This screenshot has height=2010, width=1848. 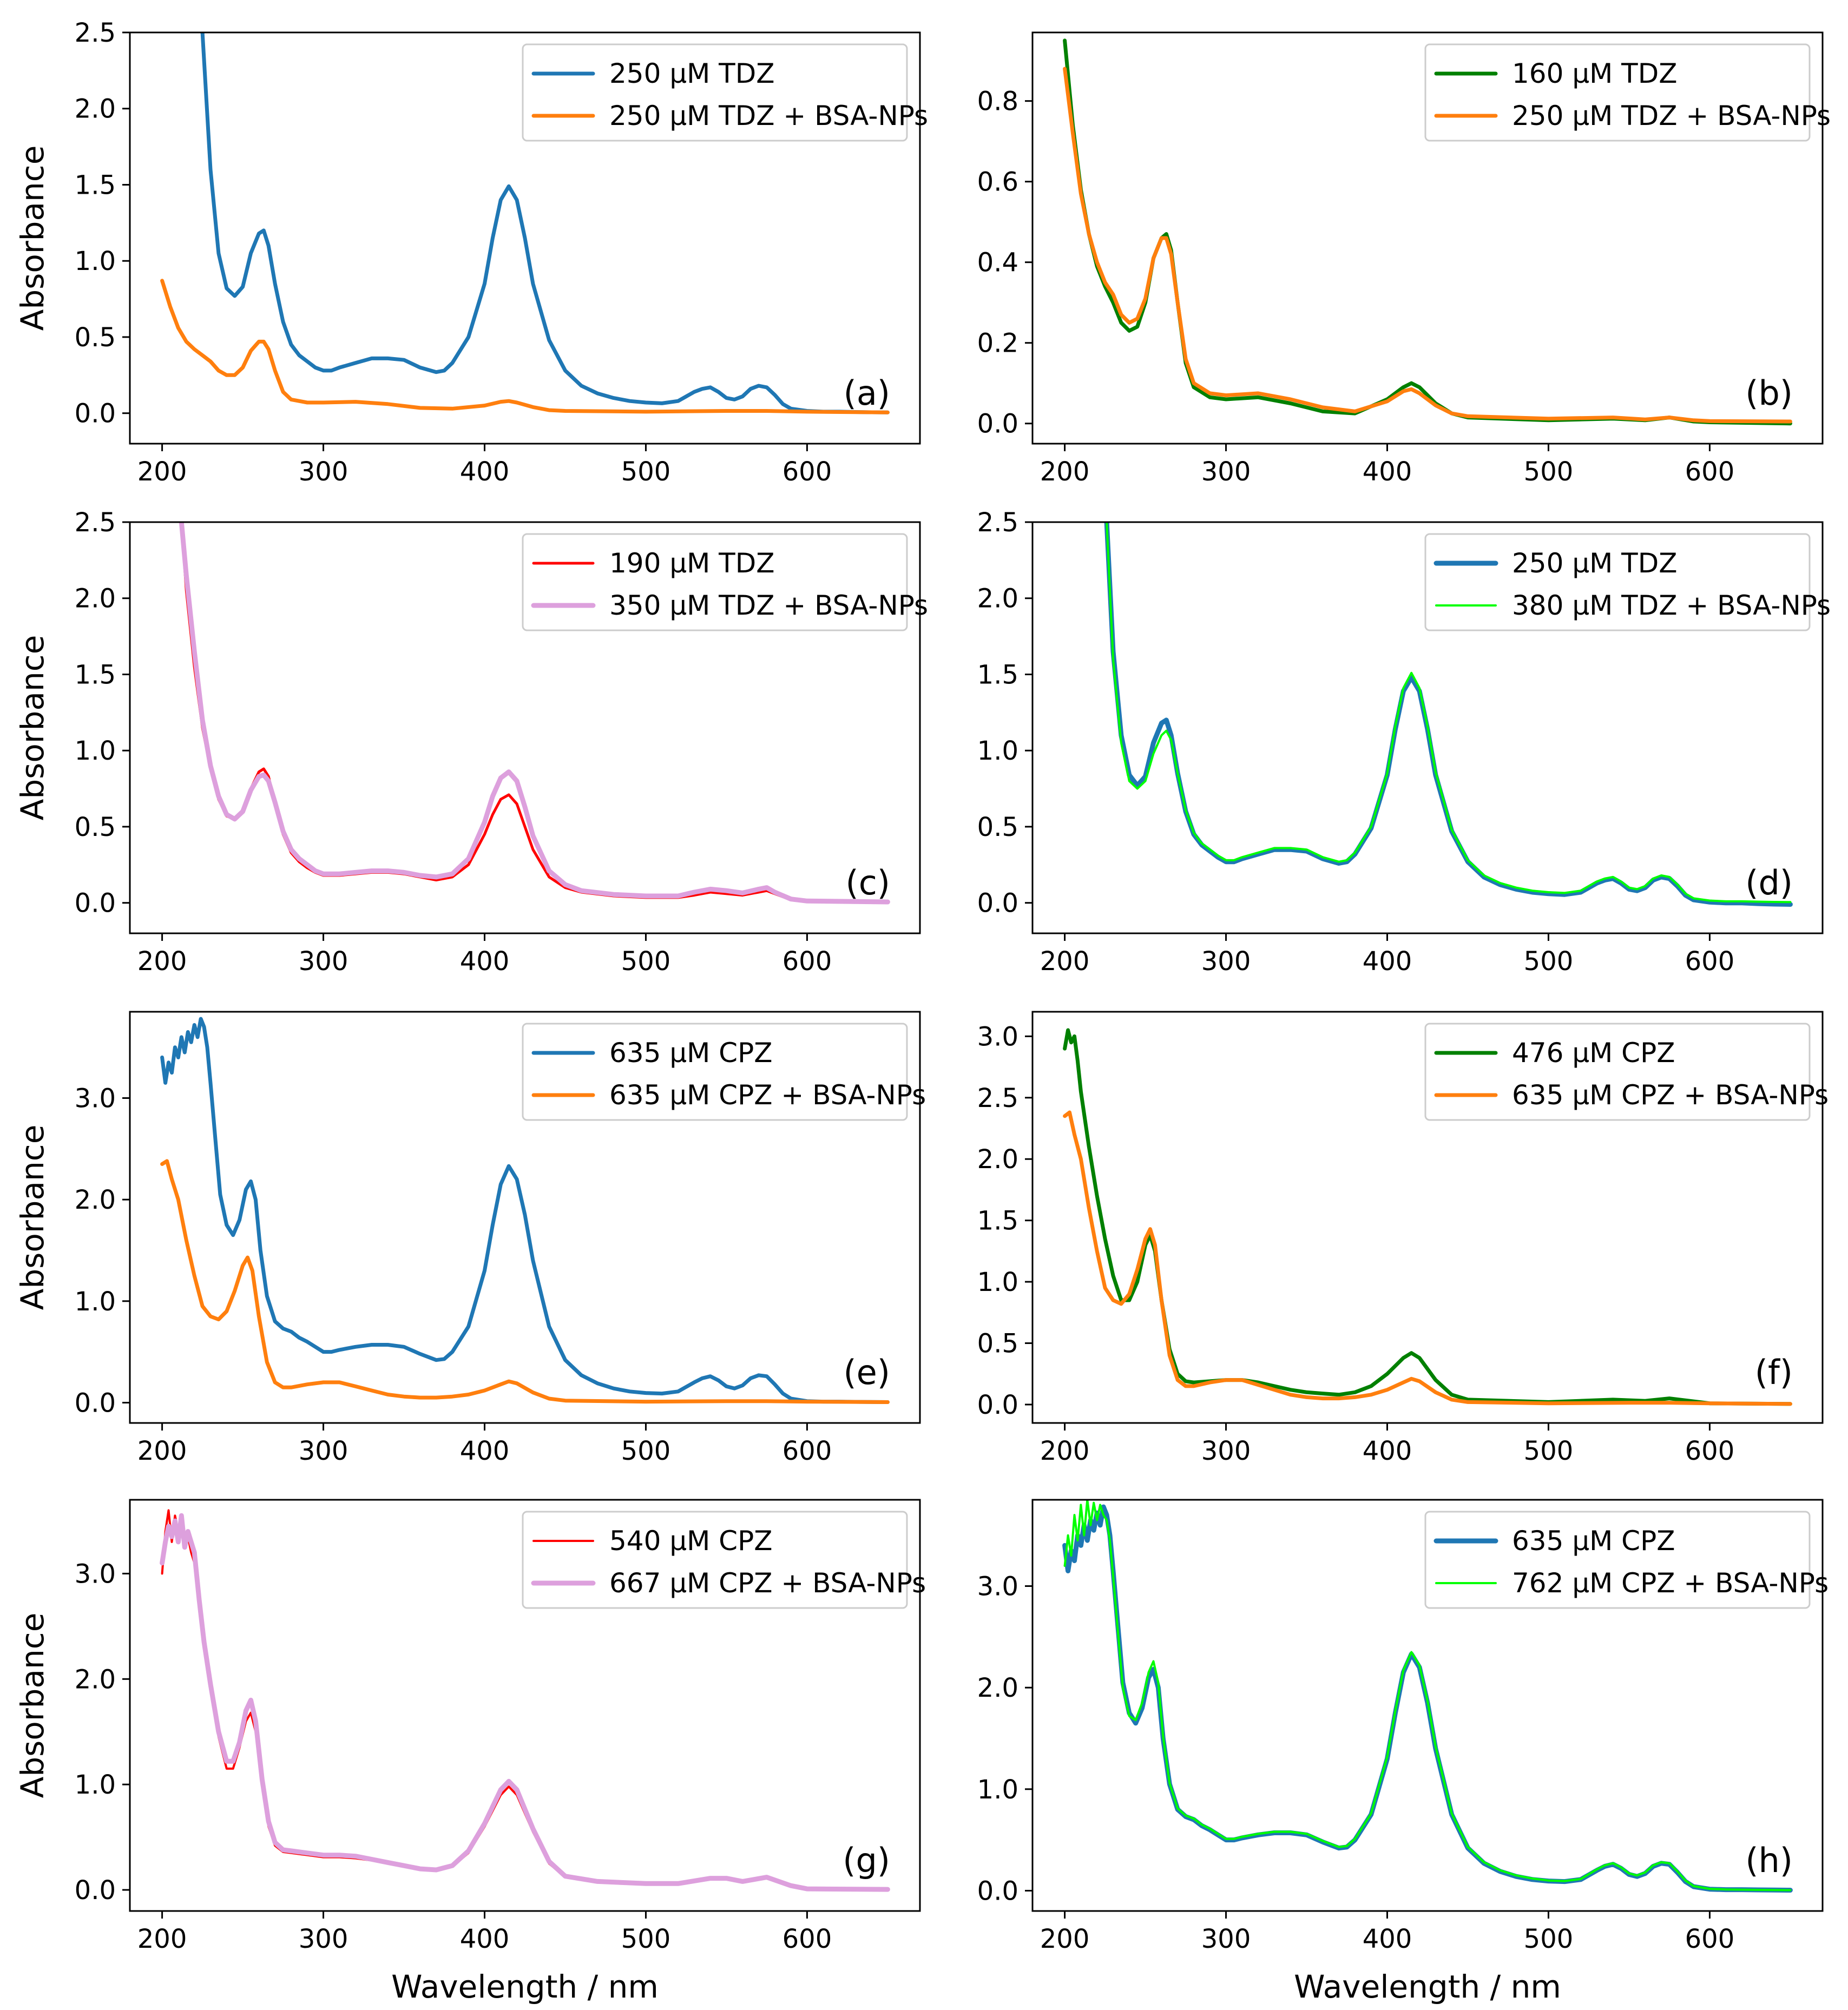 What do you see at coordinates (1774, 1372) in the screenshot?
I see `panel-label: (f)` at bounding box center [1774, 1372].